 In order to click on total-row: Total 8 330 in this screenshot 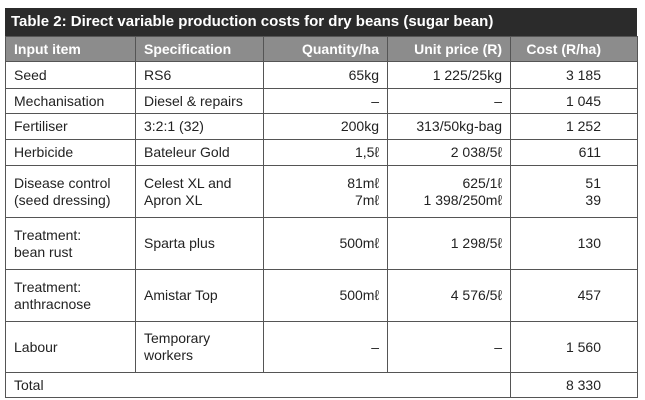, I will do `click(321, 385)`.